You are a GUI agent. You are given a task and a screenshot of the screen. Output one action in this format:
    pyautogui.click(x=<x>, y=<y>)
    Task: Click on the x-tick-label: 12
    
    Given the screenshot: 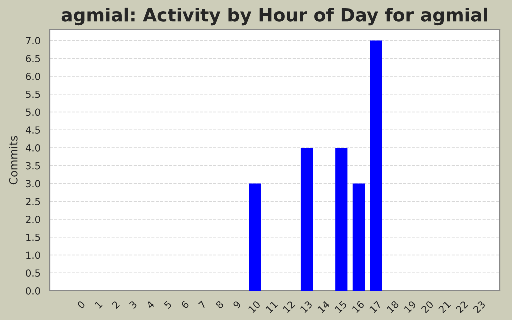 What is the action you would take?
    pyautogui.click(x=289, y=307)
    